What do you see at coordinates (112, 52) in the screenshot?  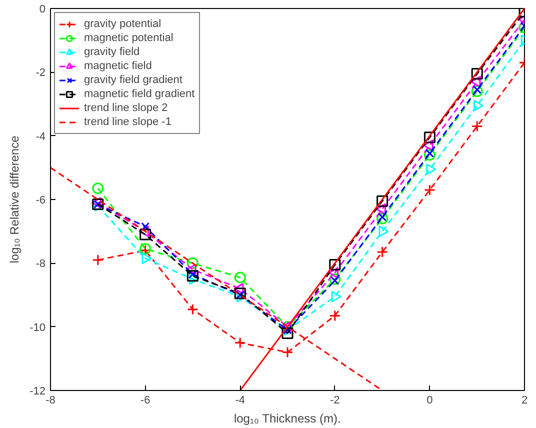 I see `legend-label: gravity field` at bounding box center [112, 52].